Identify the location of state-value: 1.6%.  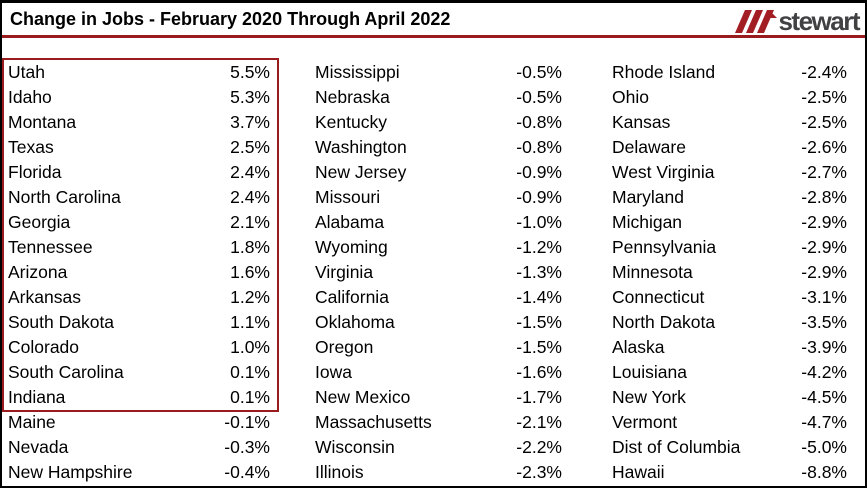
(250, 272).